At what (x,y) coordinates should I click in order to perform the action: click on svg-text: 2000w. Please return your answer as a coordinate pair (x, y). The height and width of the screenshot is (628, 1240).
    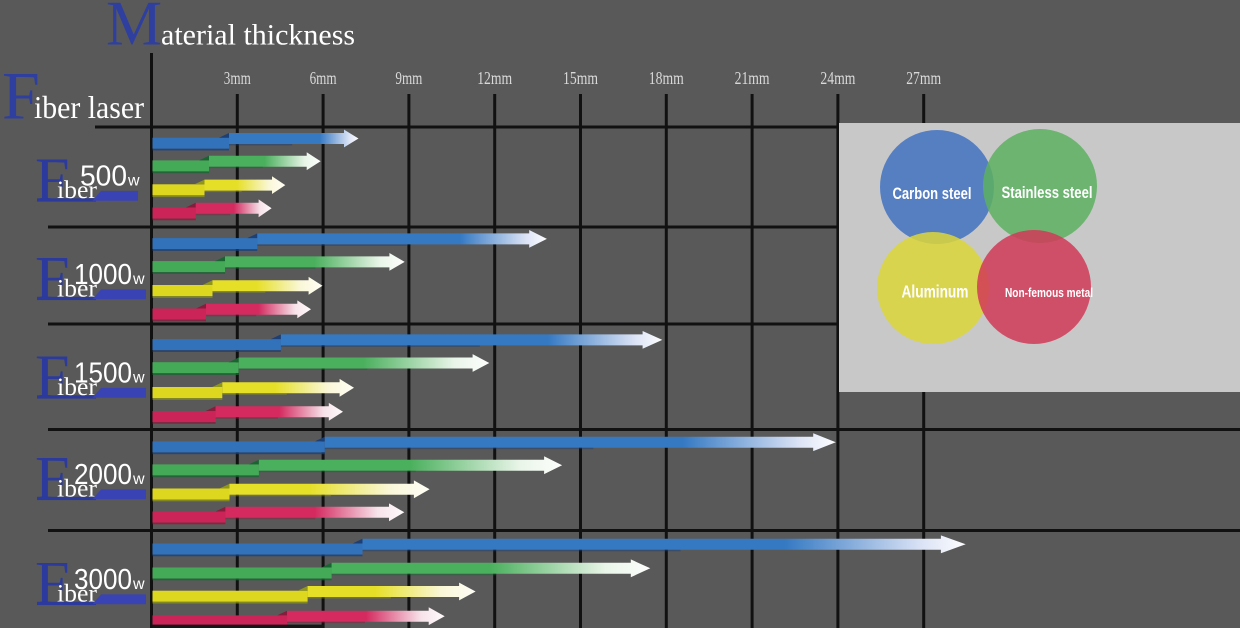
    Looking at the image, I should click on (109, 475).